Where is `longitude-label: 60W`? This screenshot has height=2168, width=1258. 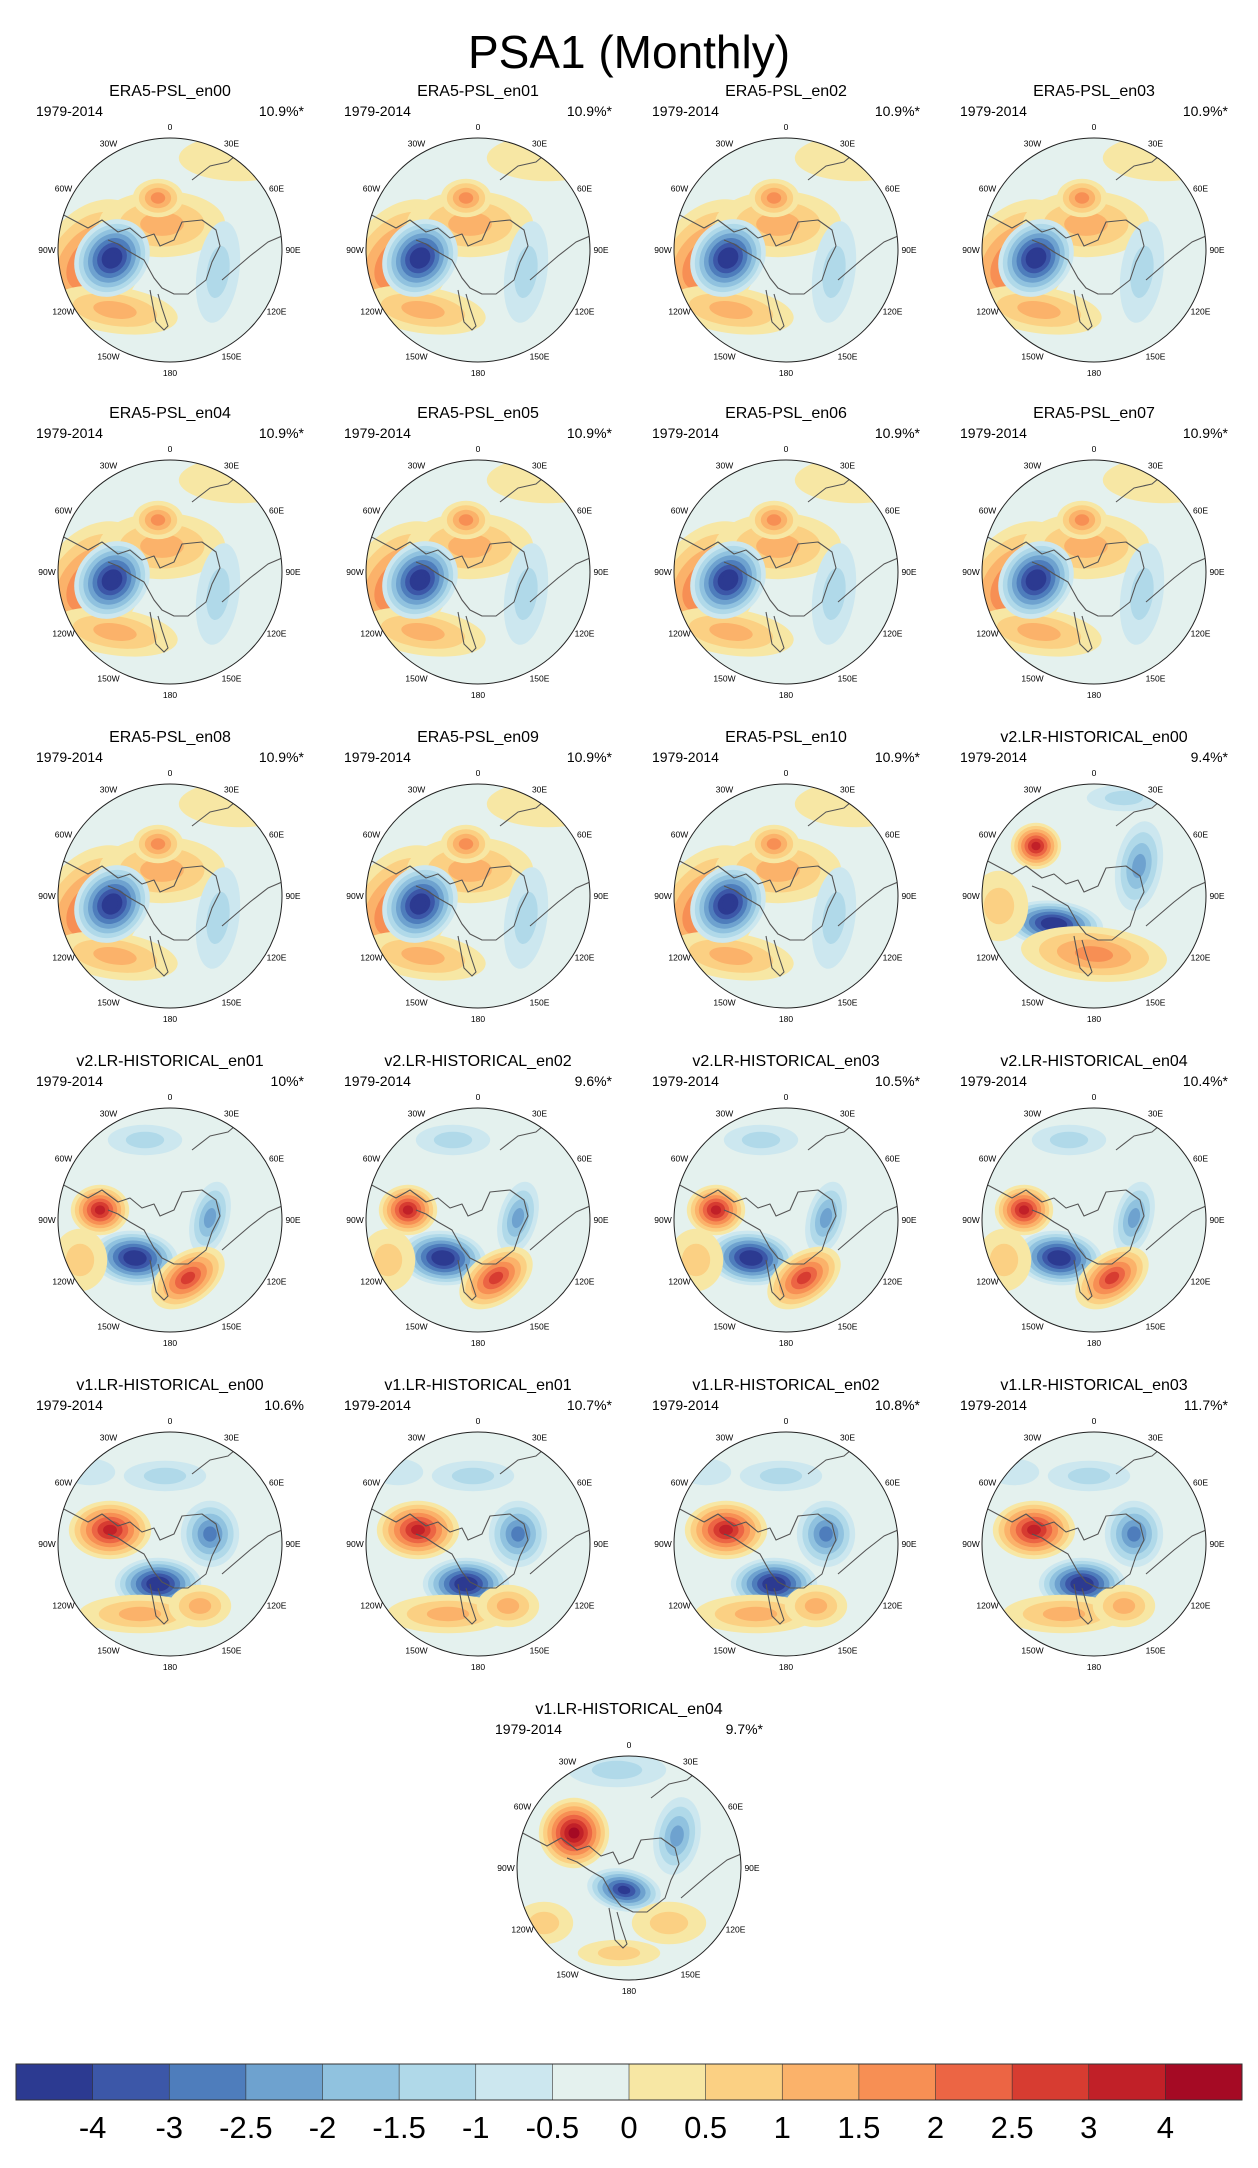 longitude-label: 60W is located at coordinates (63, 511).